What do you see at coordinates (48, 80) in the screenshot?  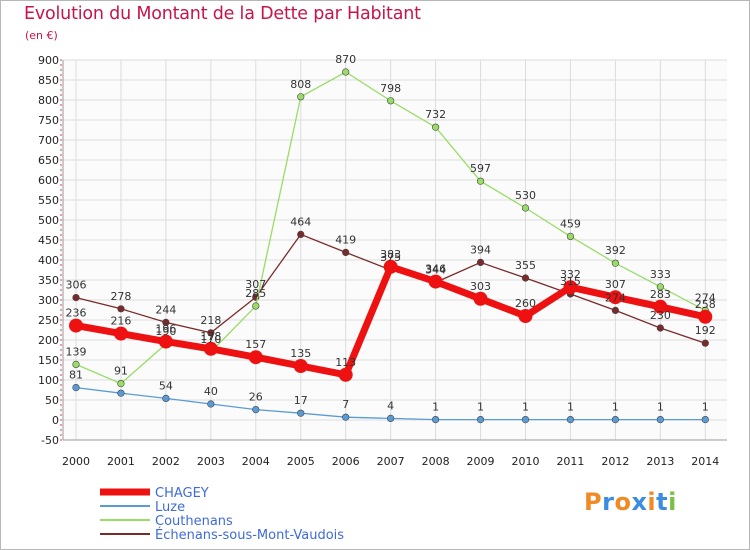 I see `y-tick-label: 850` at bounding box center [48, 80].